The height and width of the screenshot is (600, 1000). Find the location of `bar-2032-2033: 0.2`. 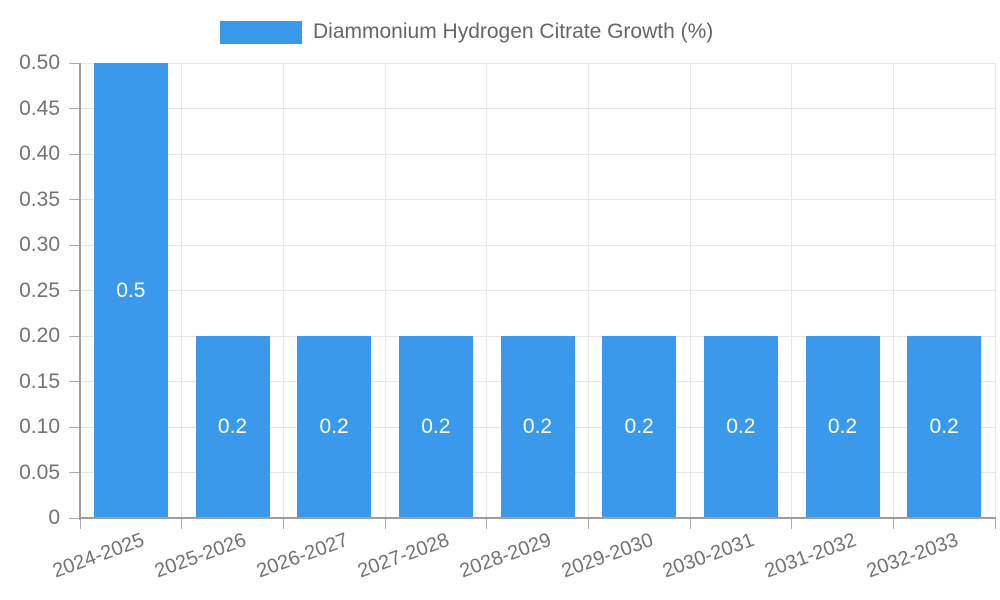

bar-2032-2033: 0.2 is located at coordinates (944, 427).